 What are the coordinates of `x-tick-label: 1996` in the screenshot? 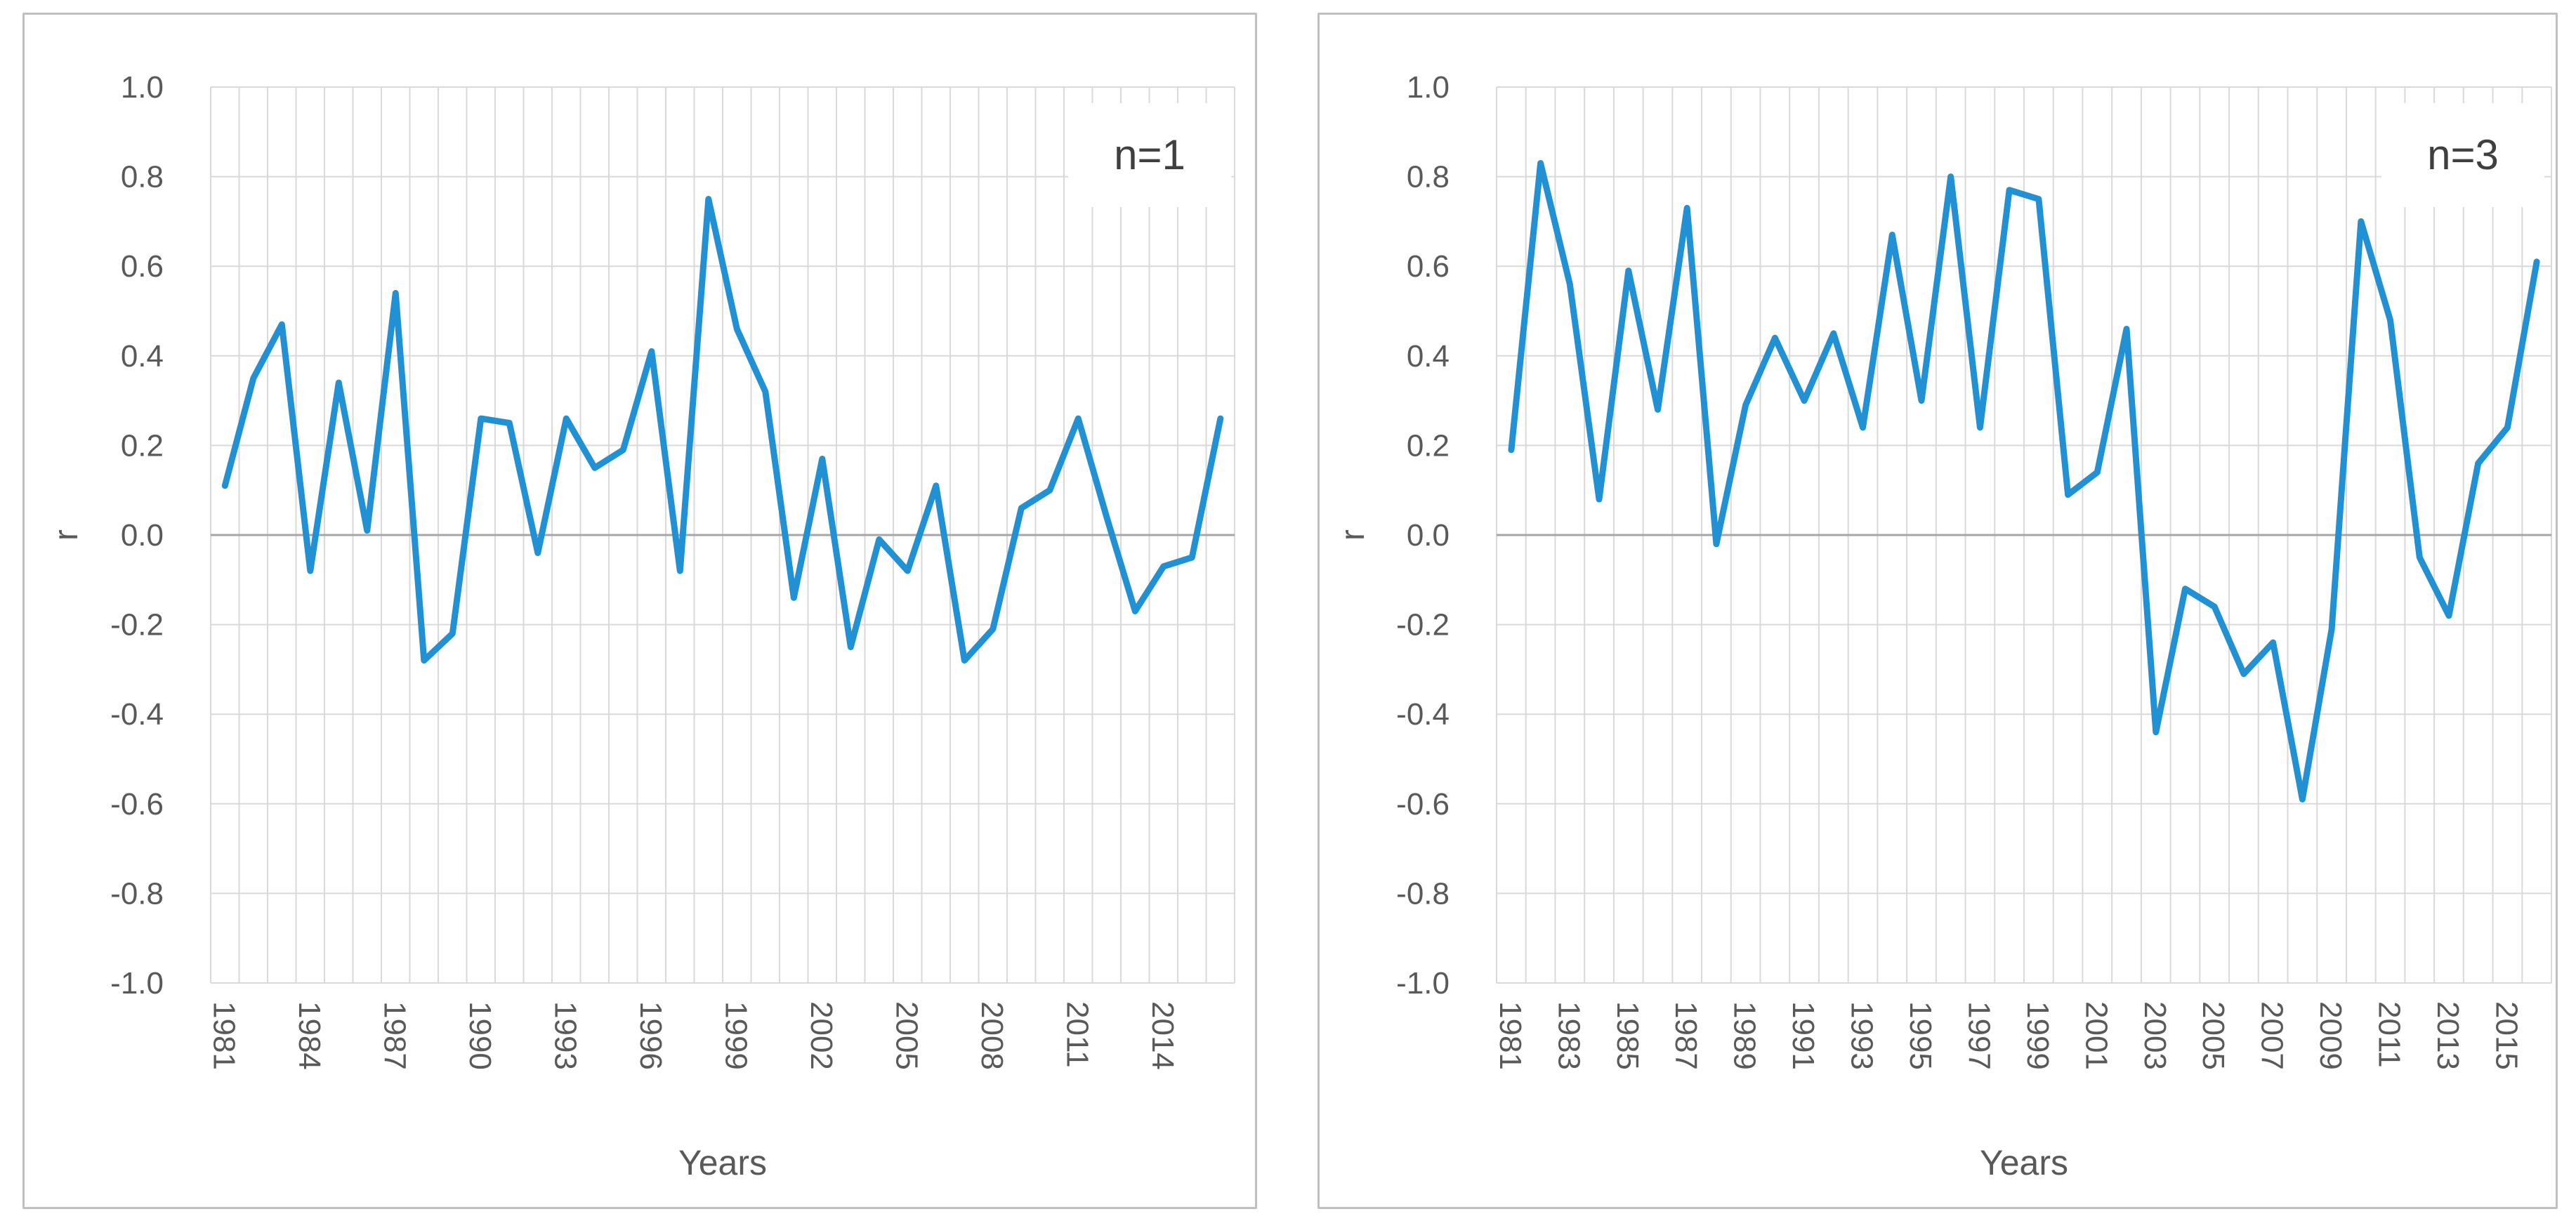 It's located at (650, 1036).